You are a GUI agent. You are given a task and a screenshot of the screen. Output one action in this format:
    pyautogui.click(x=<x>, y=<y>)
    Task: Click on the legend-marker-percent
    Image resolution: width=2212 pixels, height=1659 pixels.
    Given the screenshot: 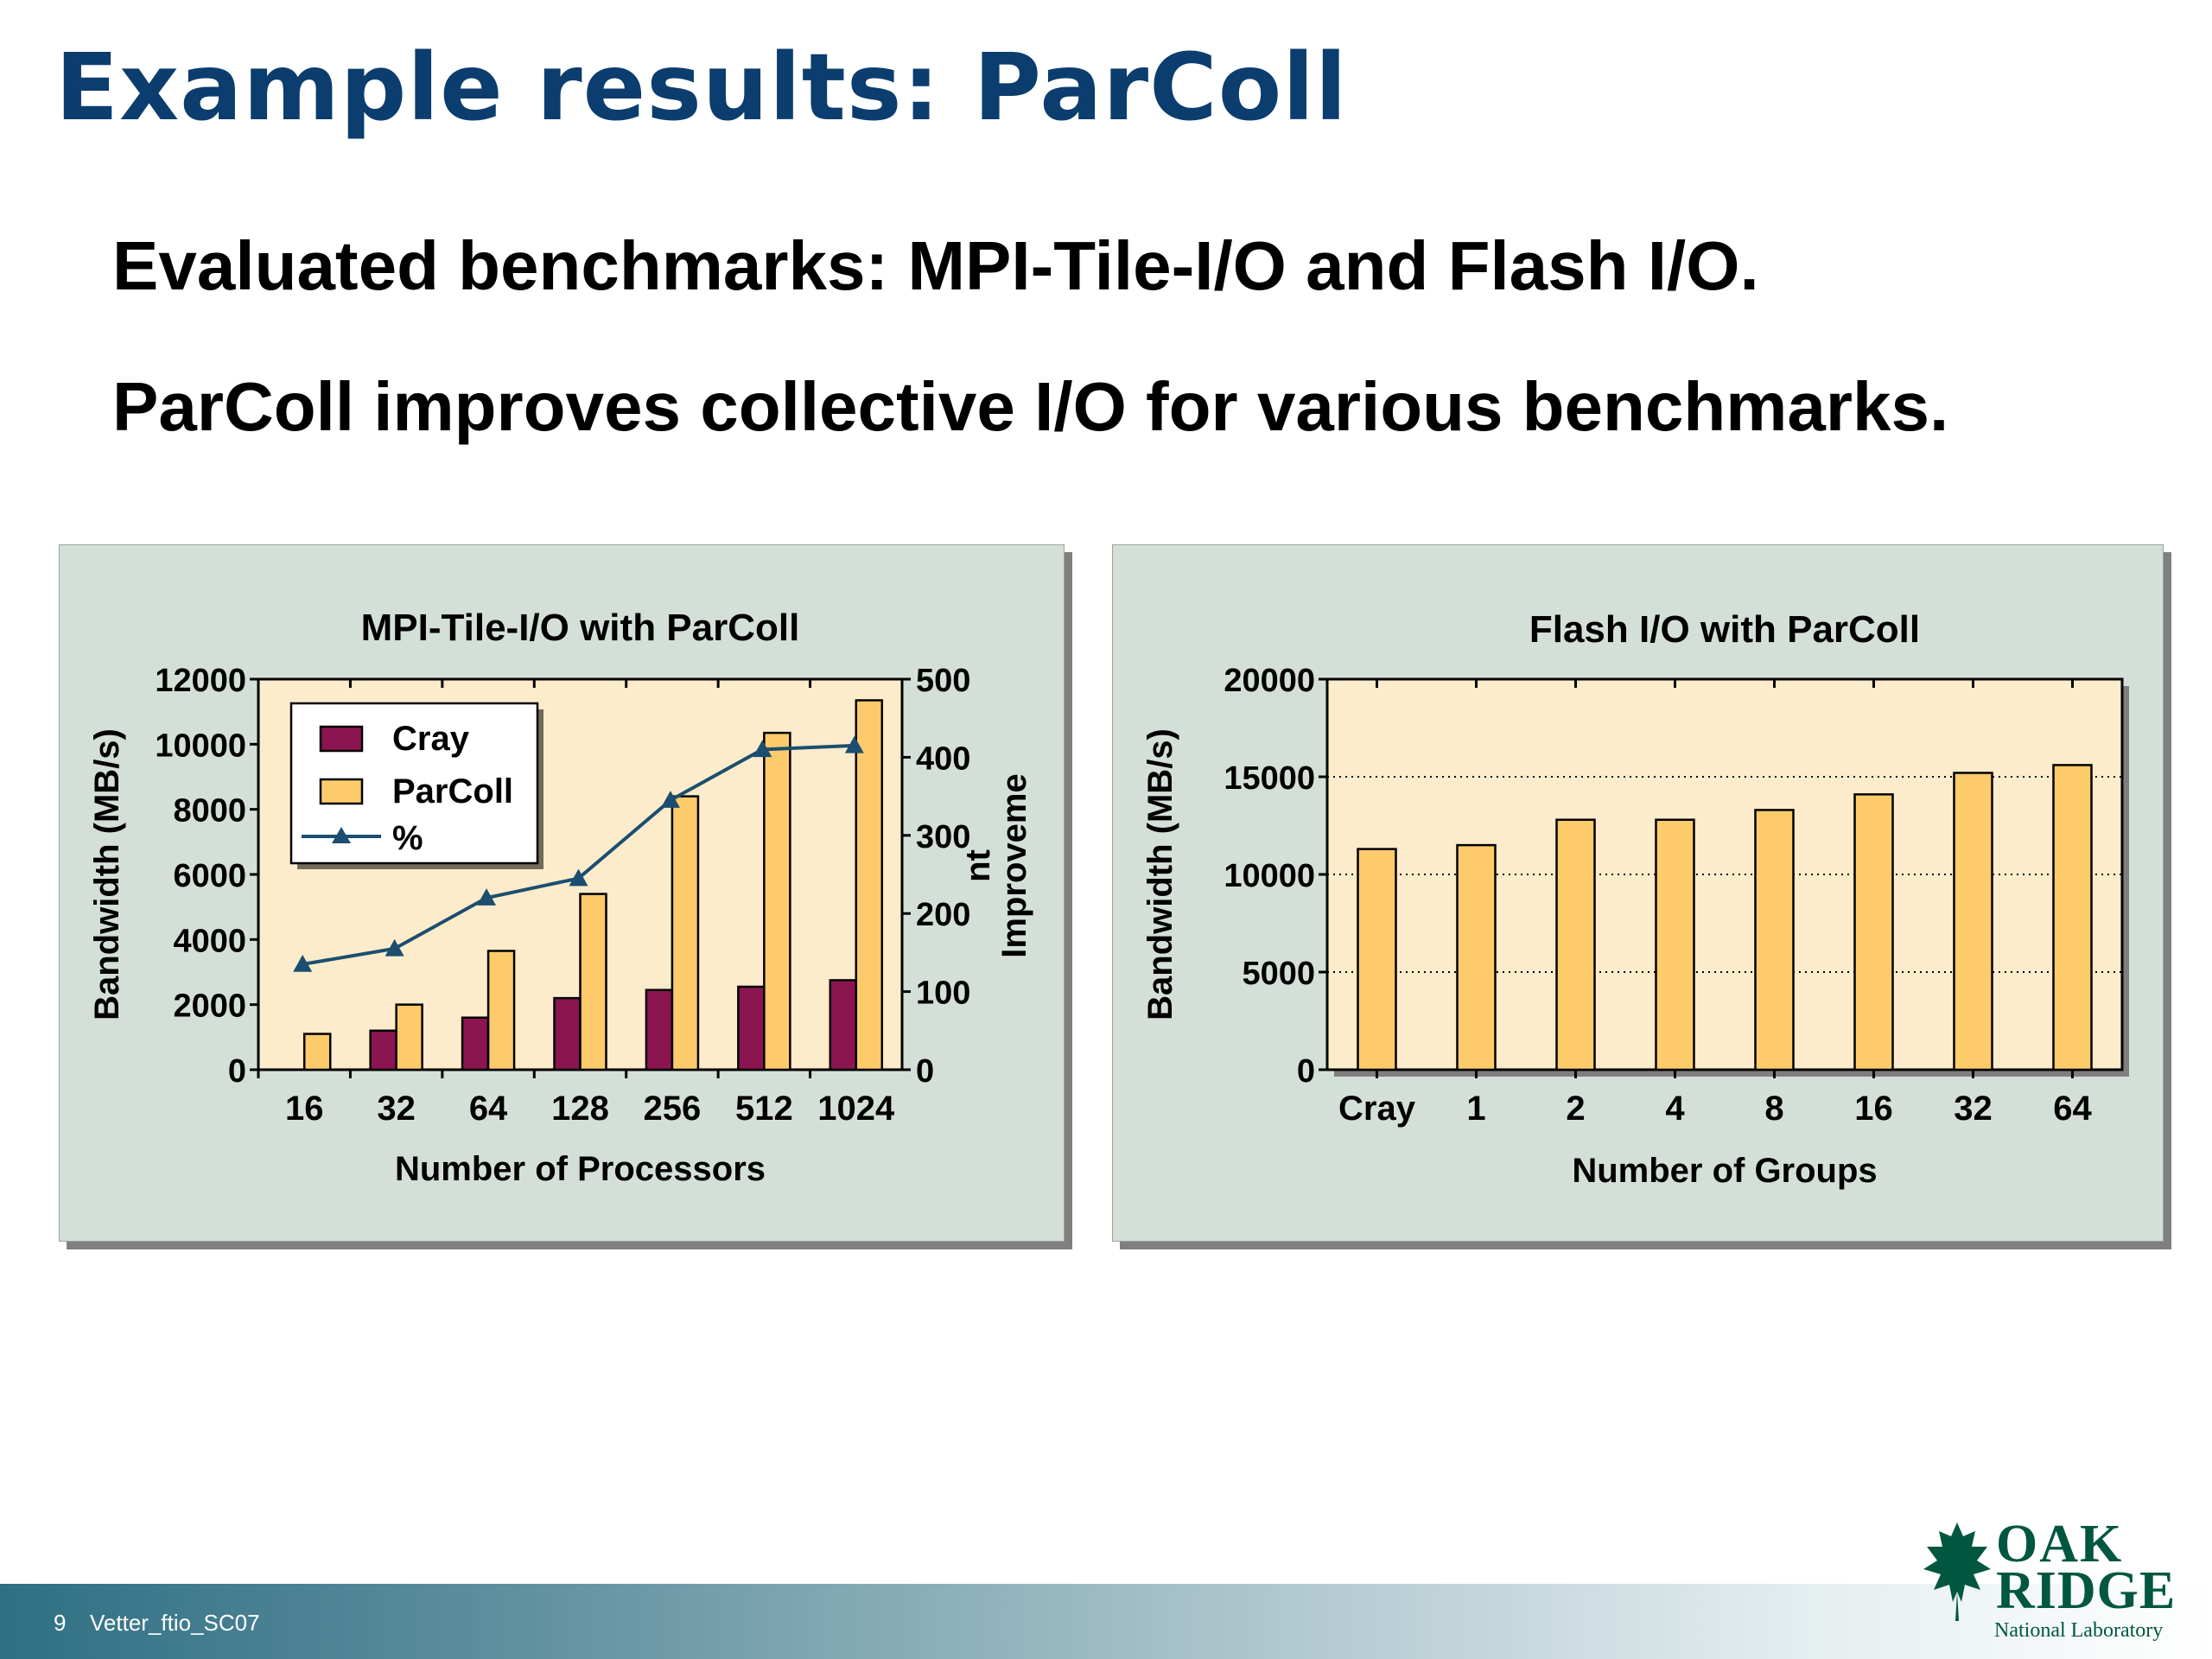 What is the action you would take?
    pyautogui.click(x=341, y=835)
    